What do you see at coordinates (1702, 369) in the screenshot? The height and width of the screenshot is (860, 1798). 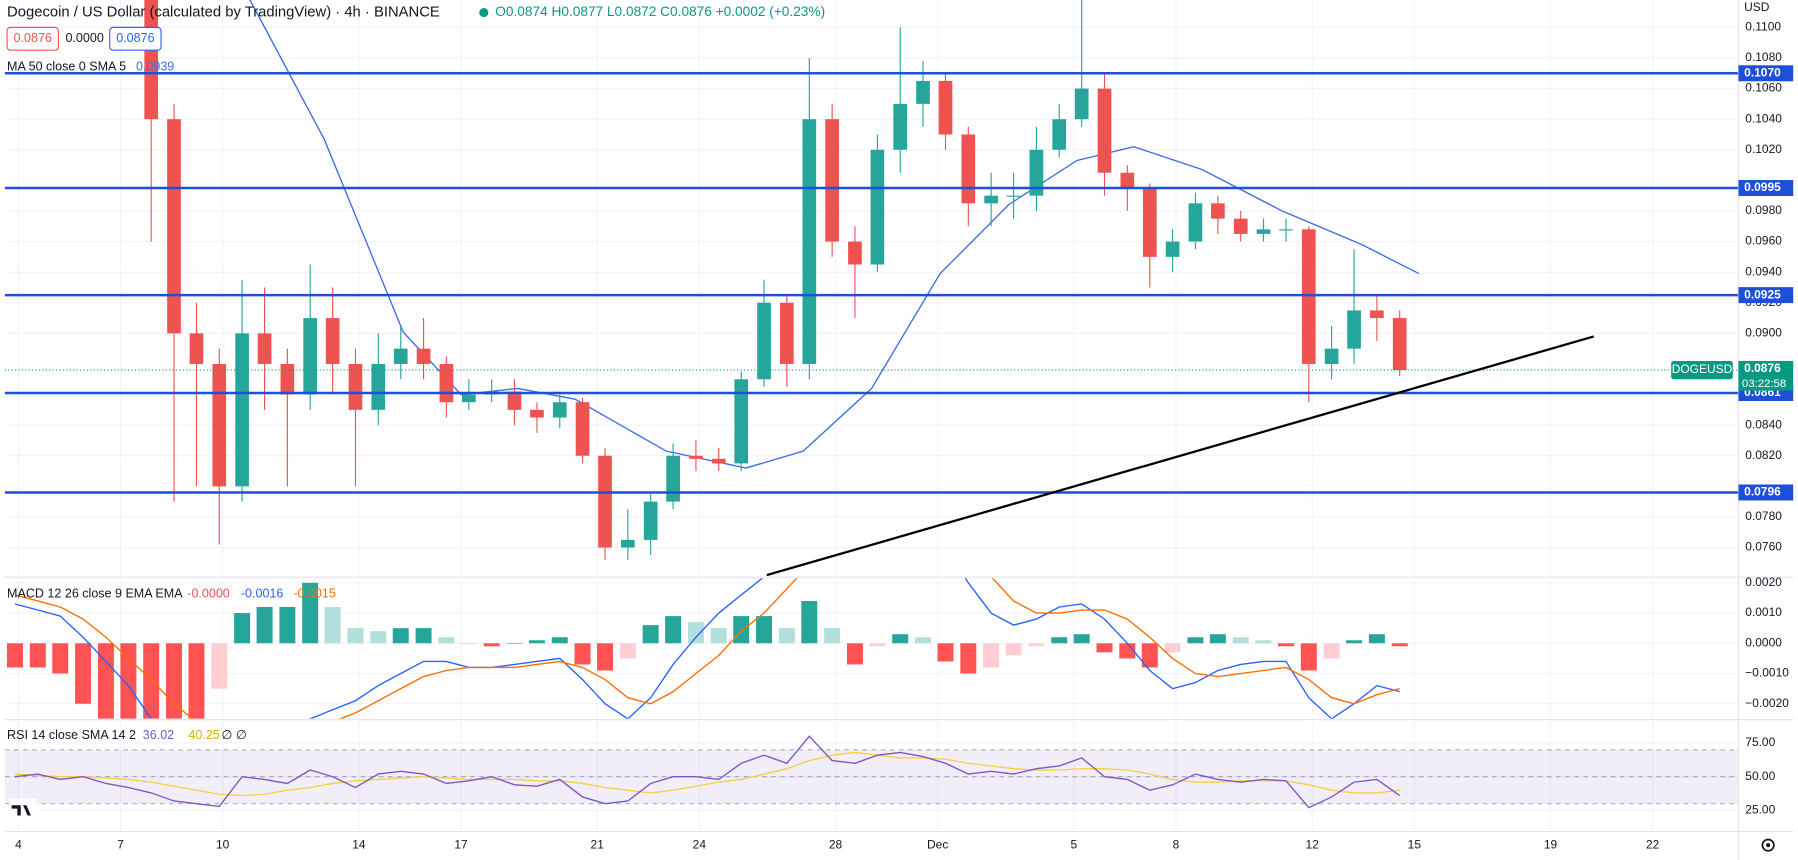 I see `symbol-tag: DOGEUSD` at bounding box center [1702, 369].